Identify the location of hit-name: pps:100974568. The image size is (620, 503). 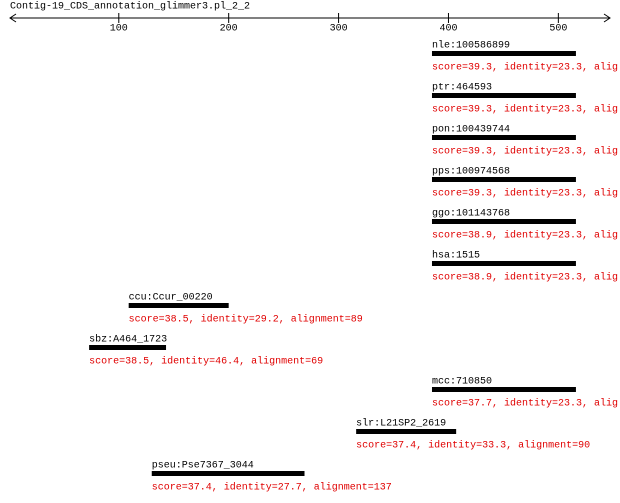
(471, 172).